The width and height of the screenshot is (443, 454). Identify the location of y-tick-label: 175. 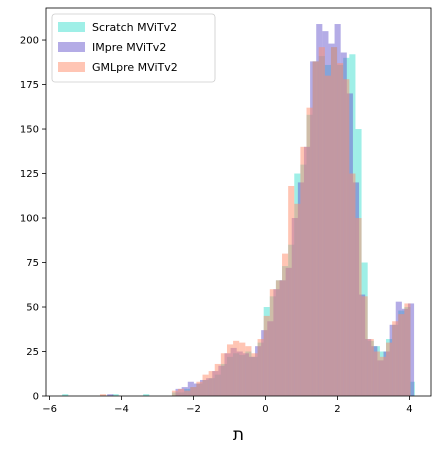
(29, 85).